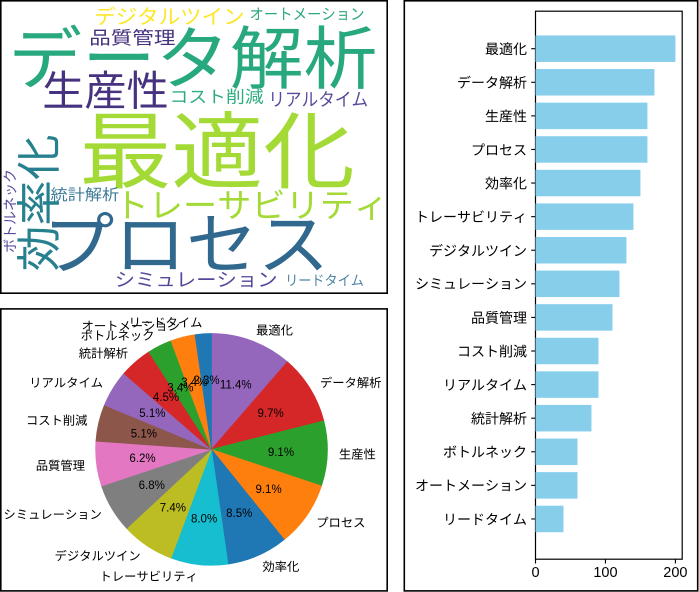  I want to click on svg-text: 4.5%, so click(166, 398).